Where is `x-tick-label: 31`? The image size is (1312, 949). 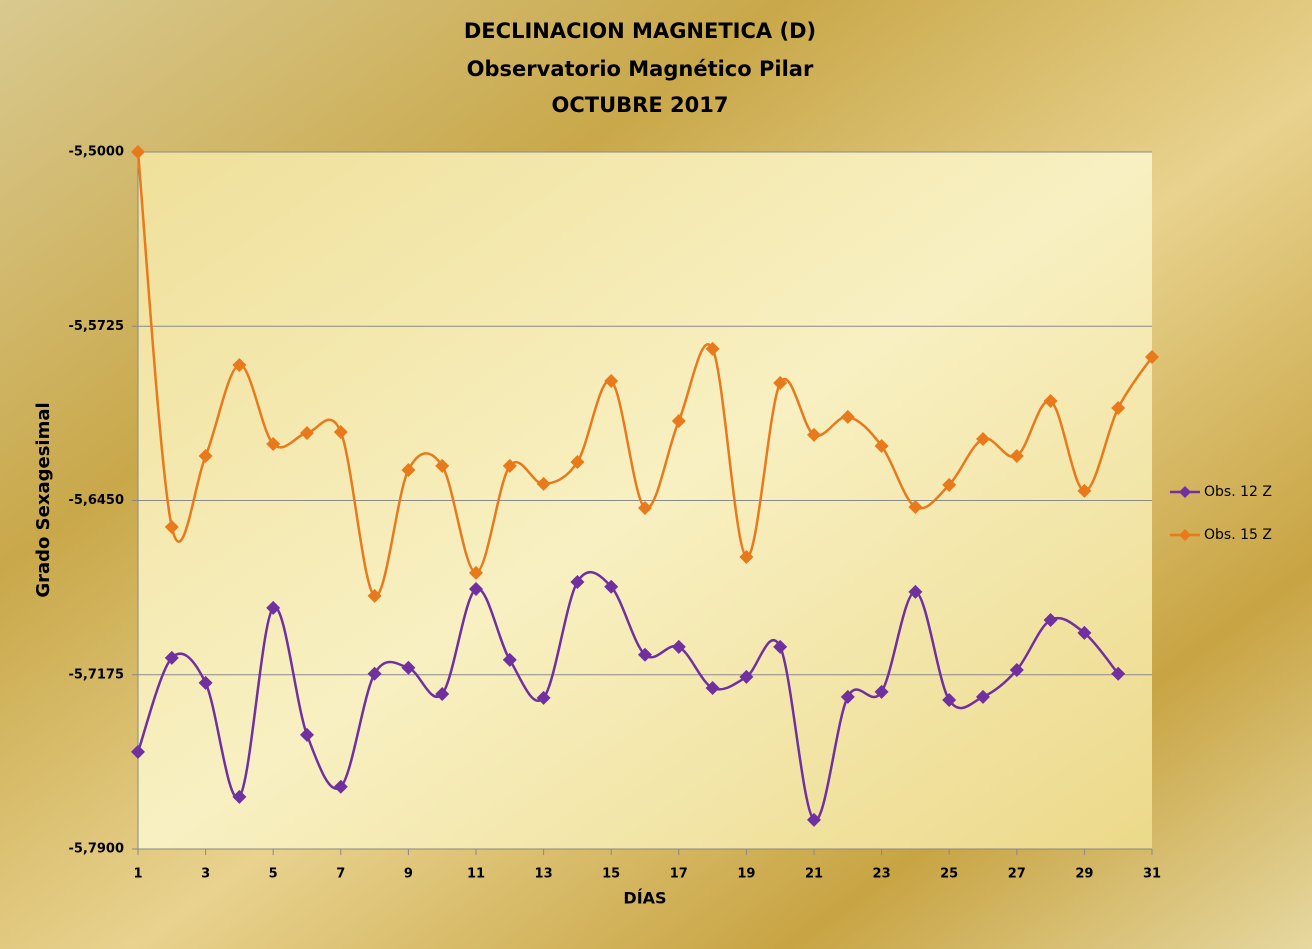 x-tick-label: 31 is located at coordinates (1152, 874).